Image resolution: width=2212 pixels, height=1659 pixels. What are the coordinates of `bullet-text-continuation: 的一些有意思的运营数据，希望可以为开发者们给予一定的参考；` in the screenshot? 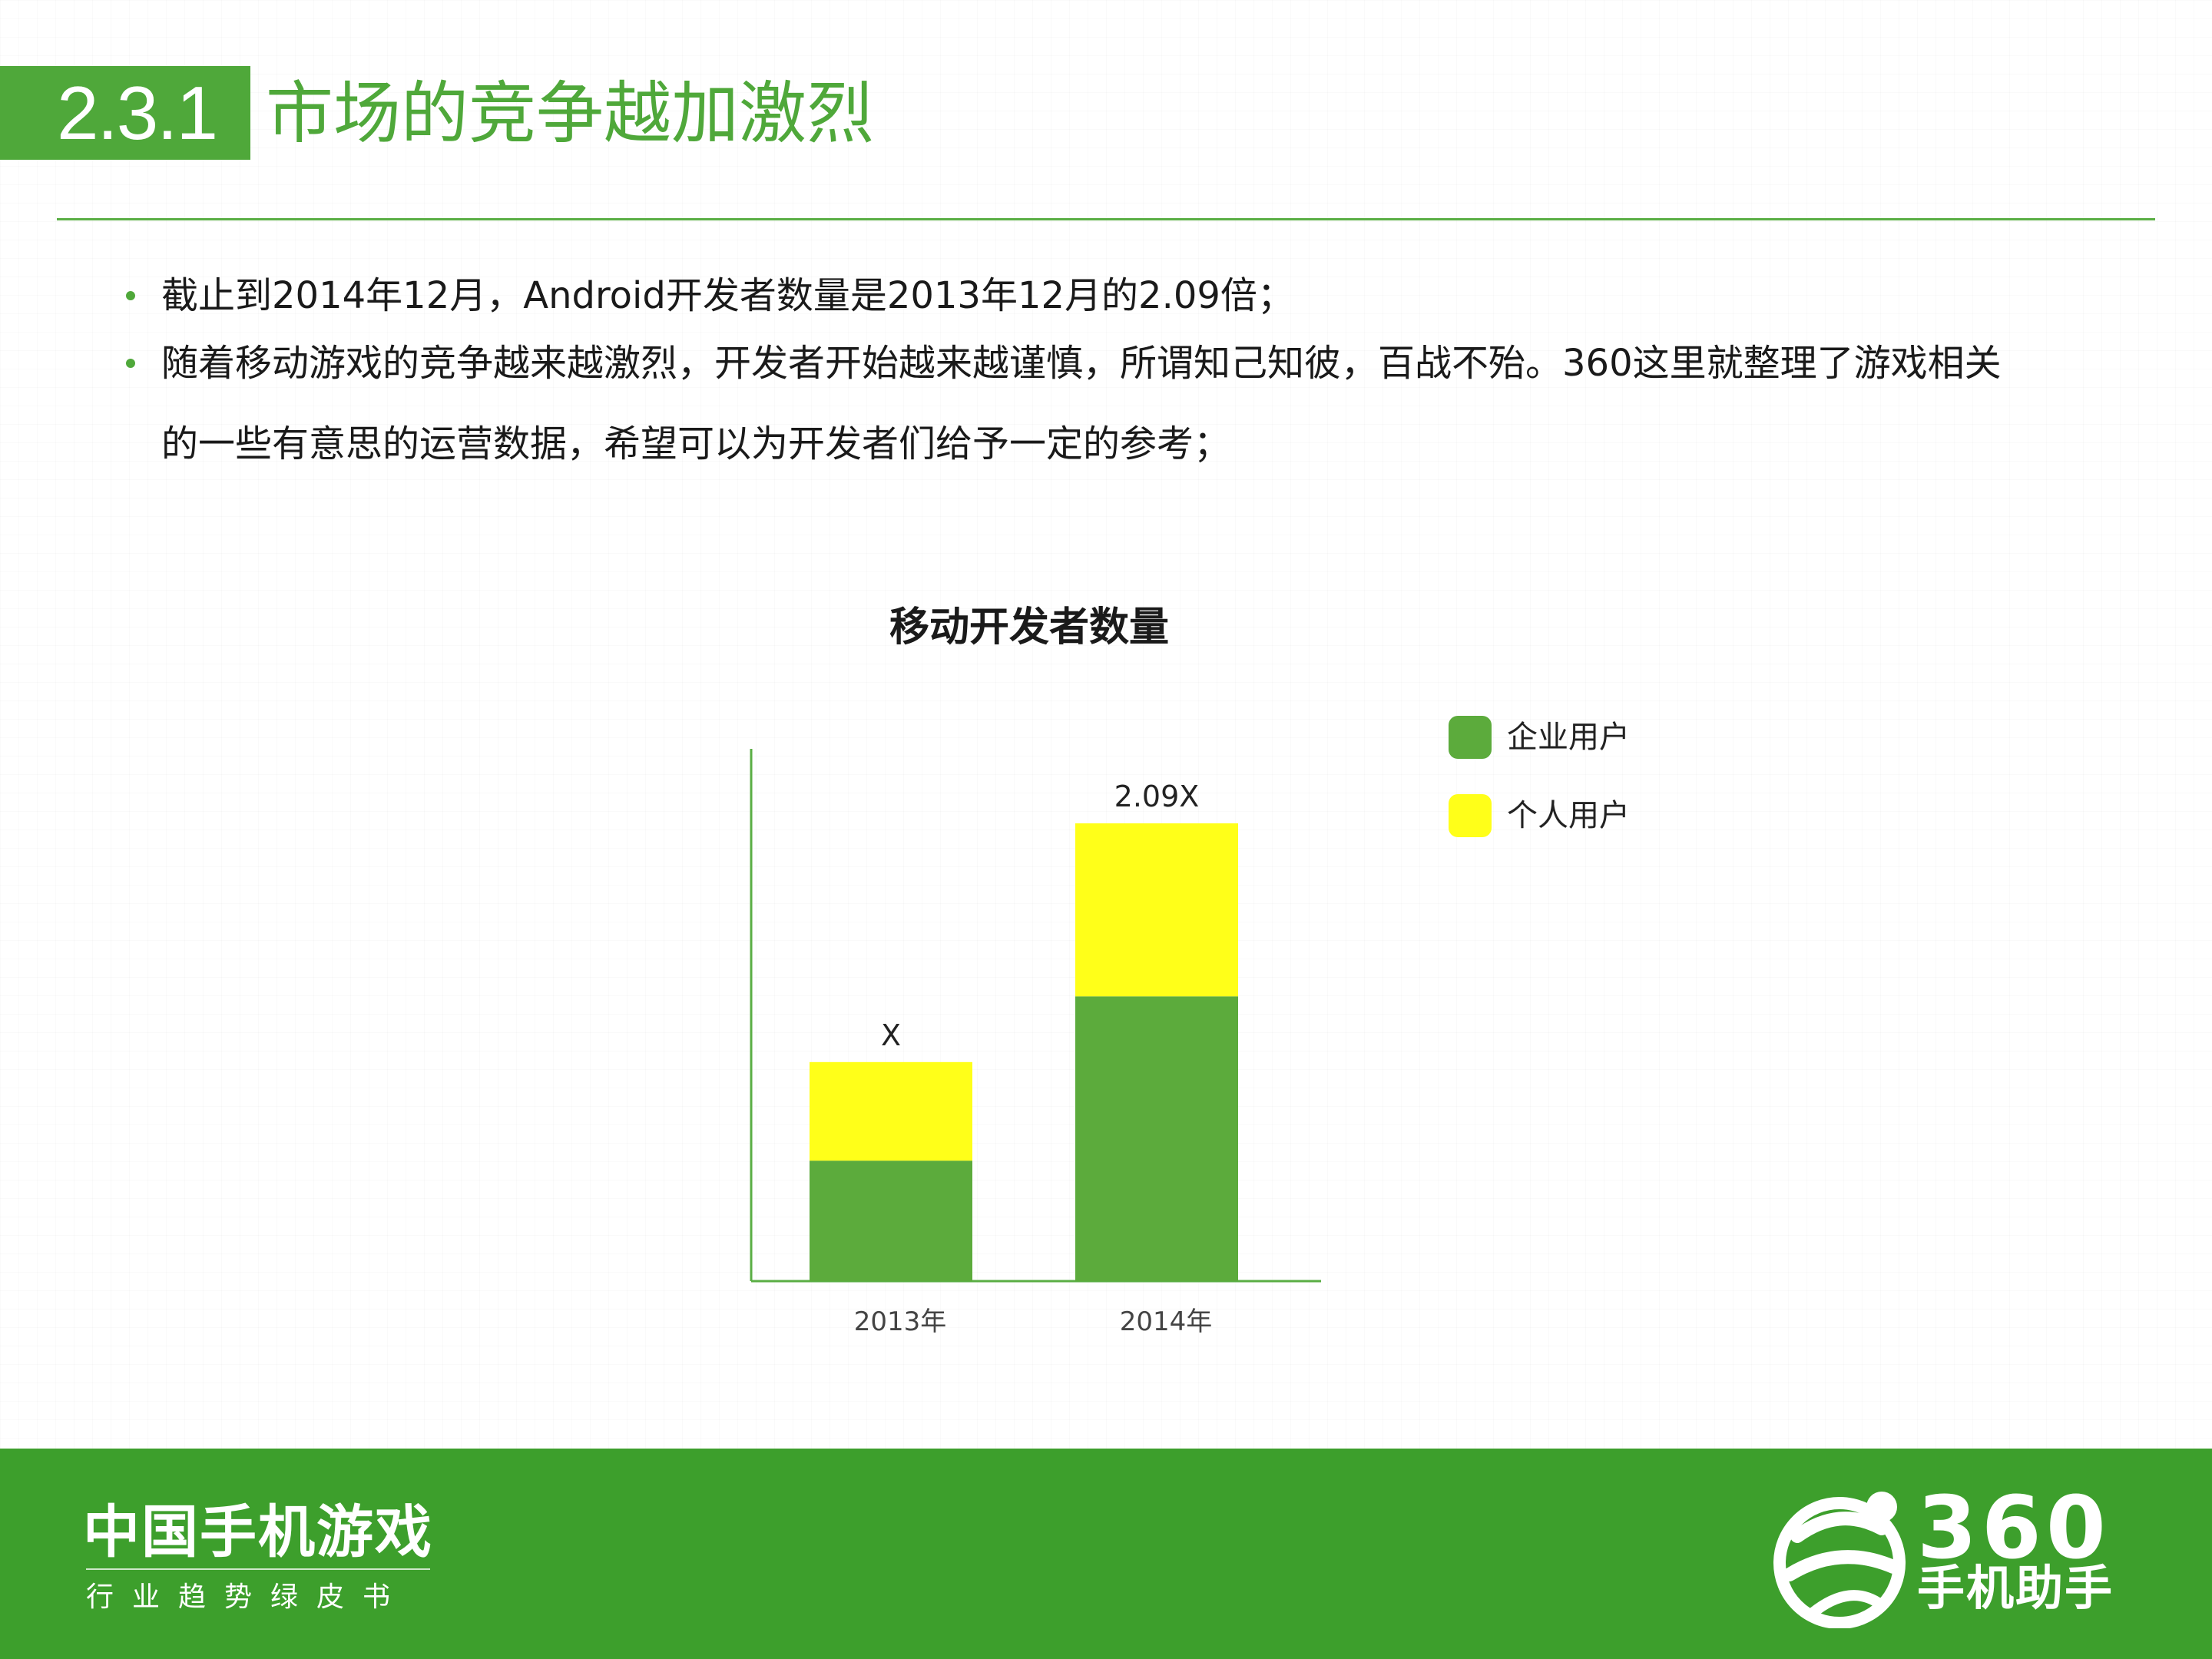 It's located at (696, 444).